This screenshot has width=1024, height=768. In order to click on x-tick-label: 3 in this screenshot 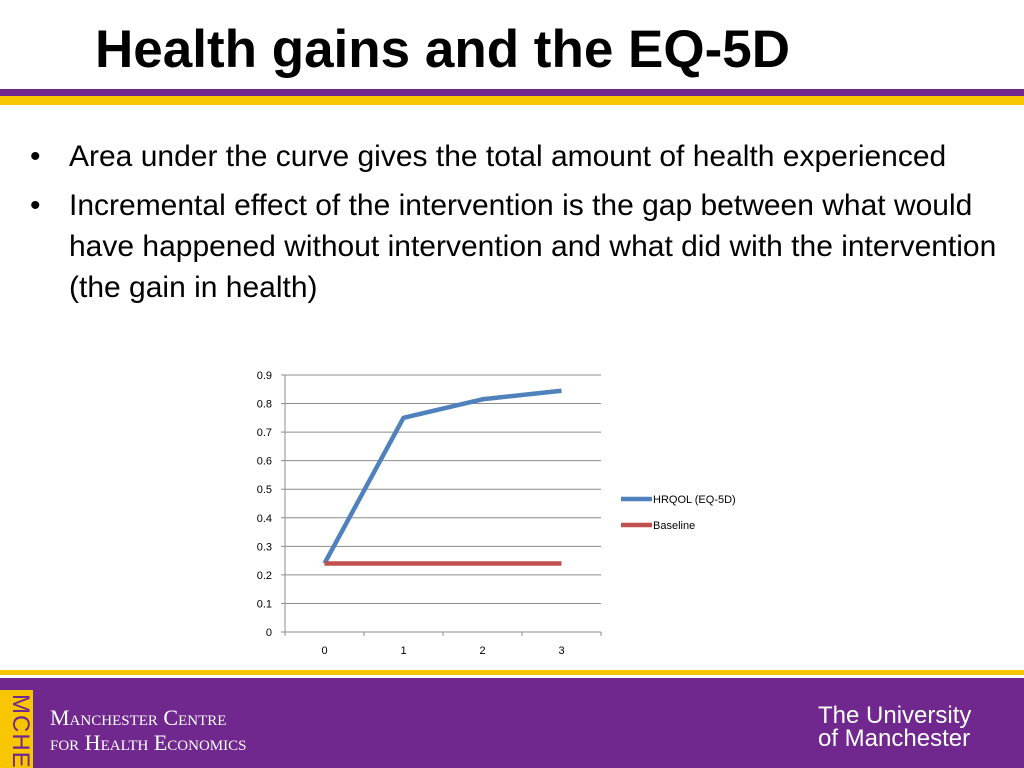, I will do `click(561, 651)`.